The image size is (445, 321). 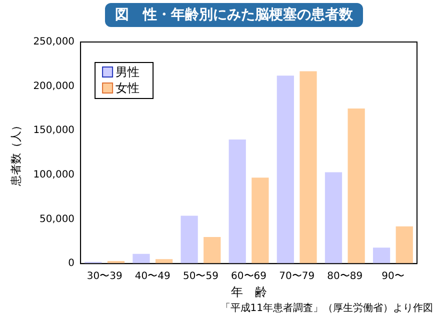 I want to click on x-tick-label: 90〜, so click(x=393, y=276).